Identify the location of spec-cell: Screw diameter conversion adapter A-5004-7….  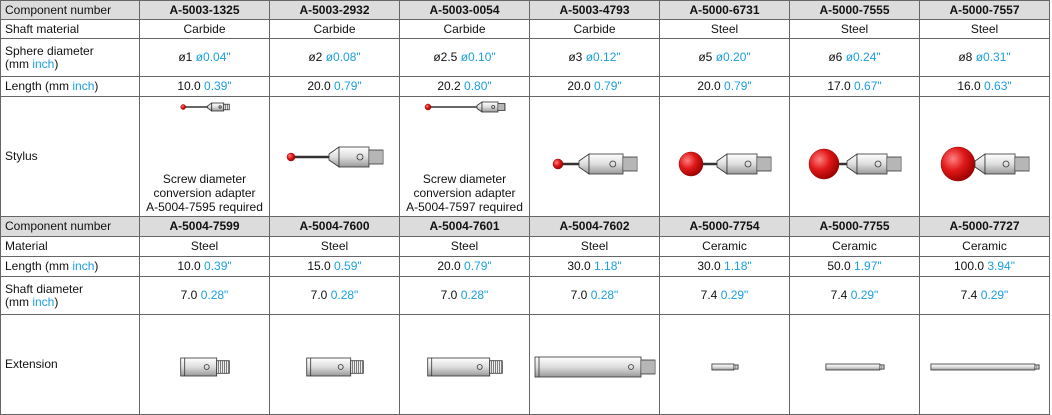
(204, 156).